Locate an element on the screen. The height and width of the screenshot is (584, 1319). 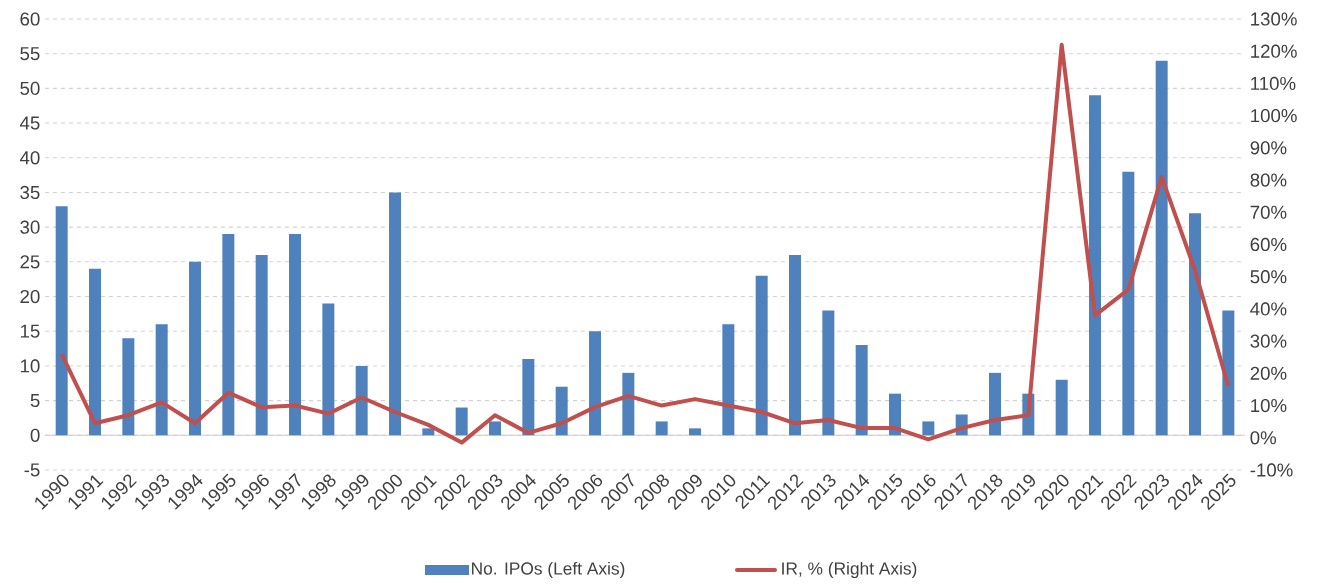
y2-tick-label: 10% is located at coordinates (1269, 405).